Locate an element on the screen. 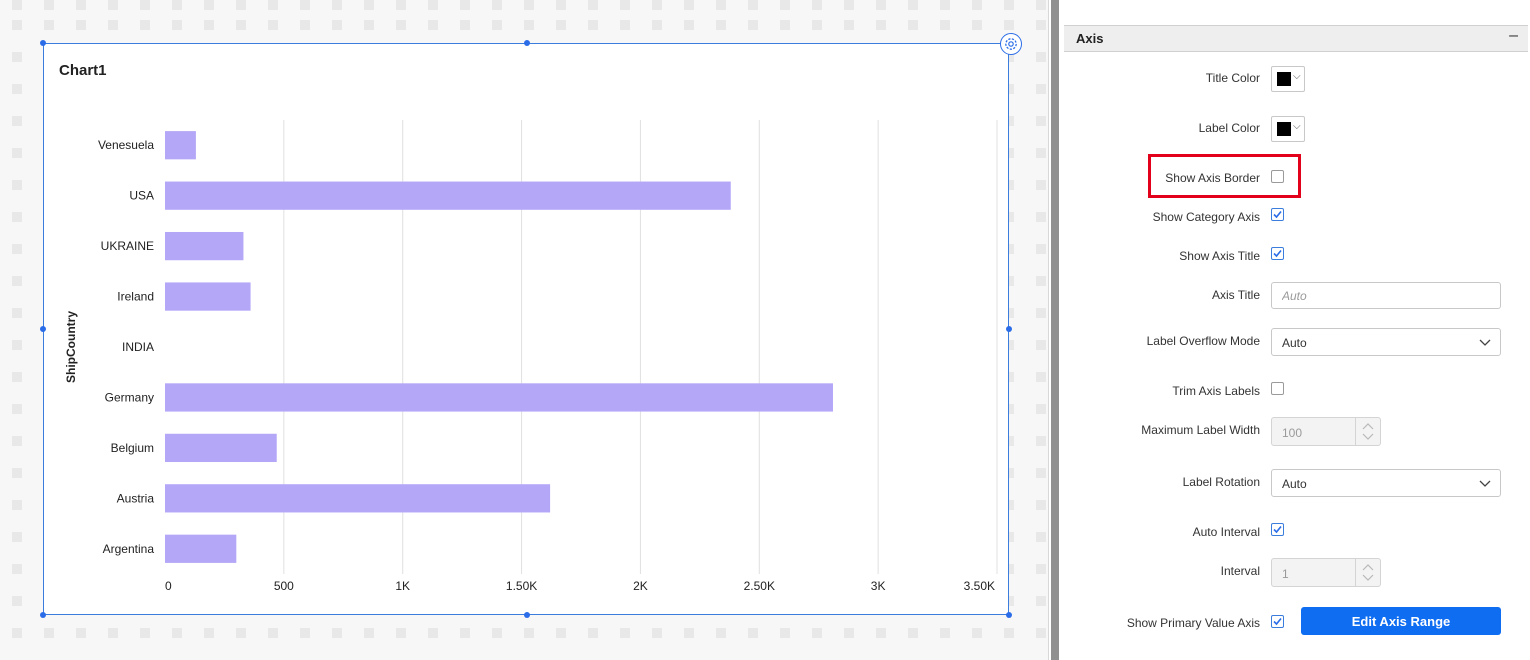 The image size is (1530, 660). x-tick-label: 2K is located at coordinates (640, 586).